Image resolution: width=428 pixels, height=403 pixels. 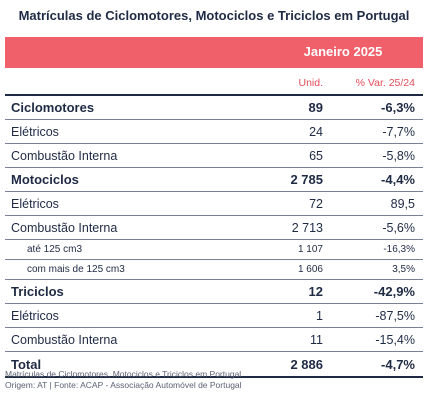 What do you see at coordinates (402, 204) in the screenshot?
I see `row-variation: 89,5` at bounding box center [402, 204].